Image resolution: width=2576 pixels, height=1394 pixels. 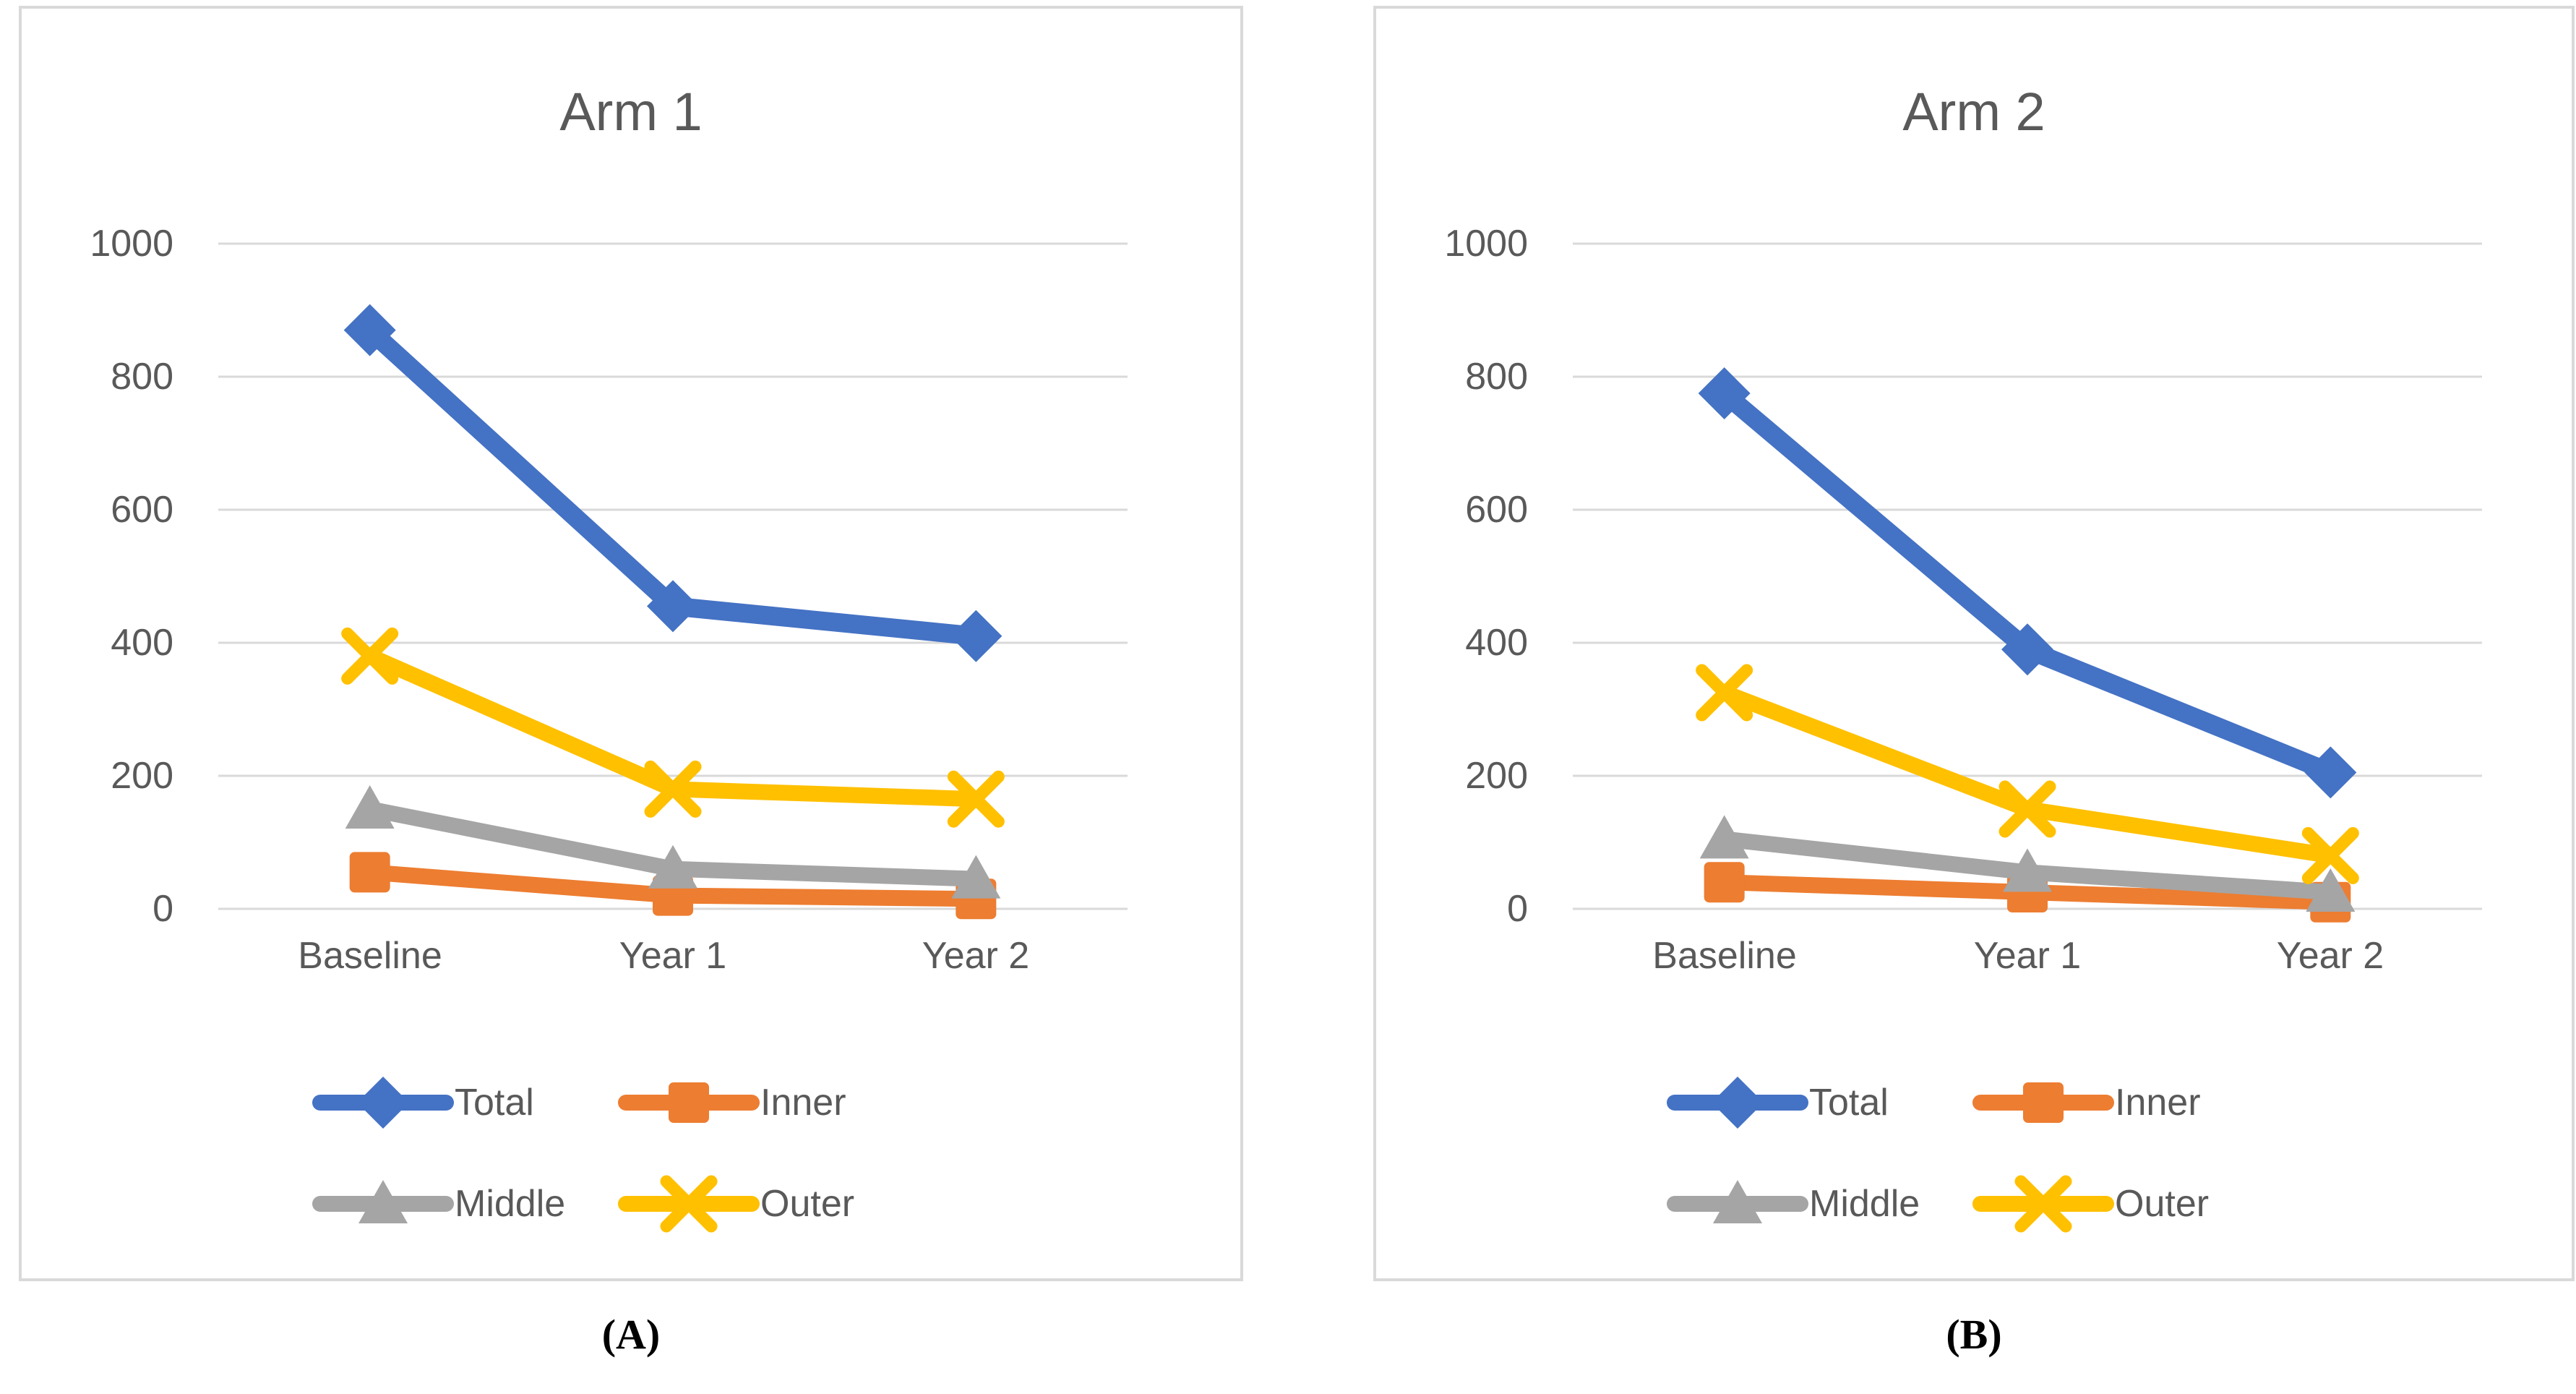 What do you see at coordinates (631, 112) in the screenshot?
I see `chart-title-arm1: Arm 1` at bounding box center [631, 112].